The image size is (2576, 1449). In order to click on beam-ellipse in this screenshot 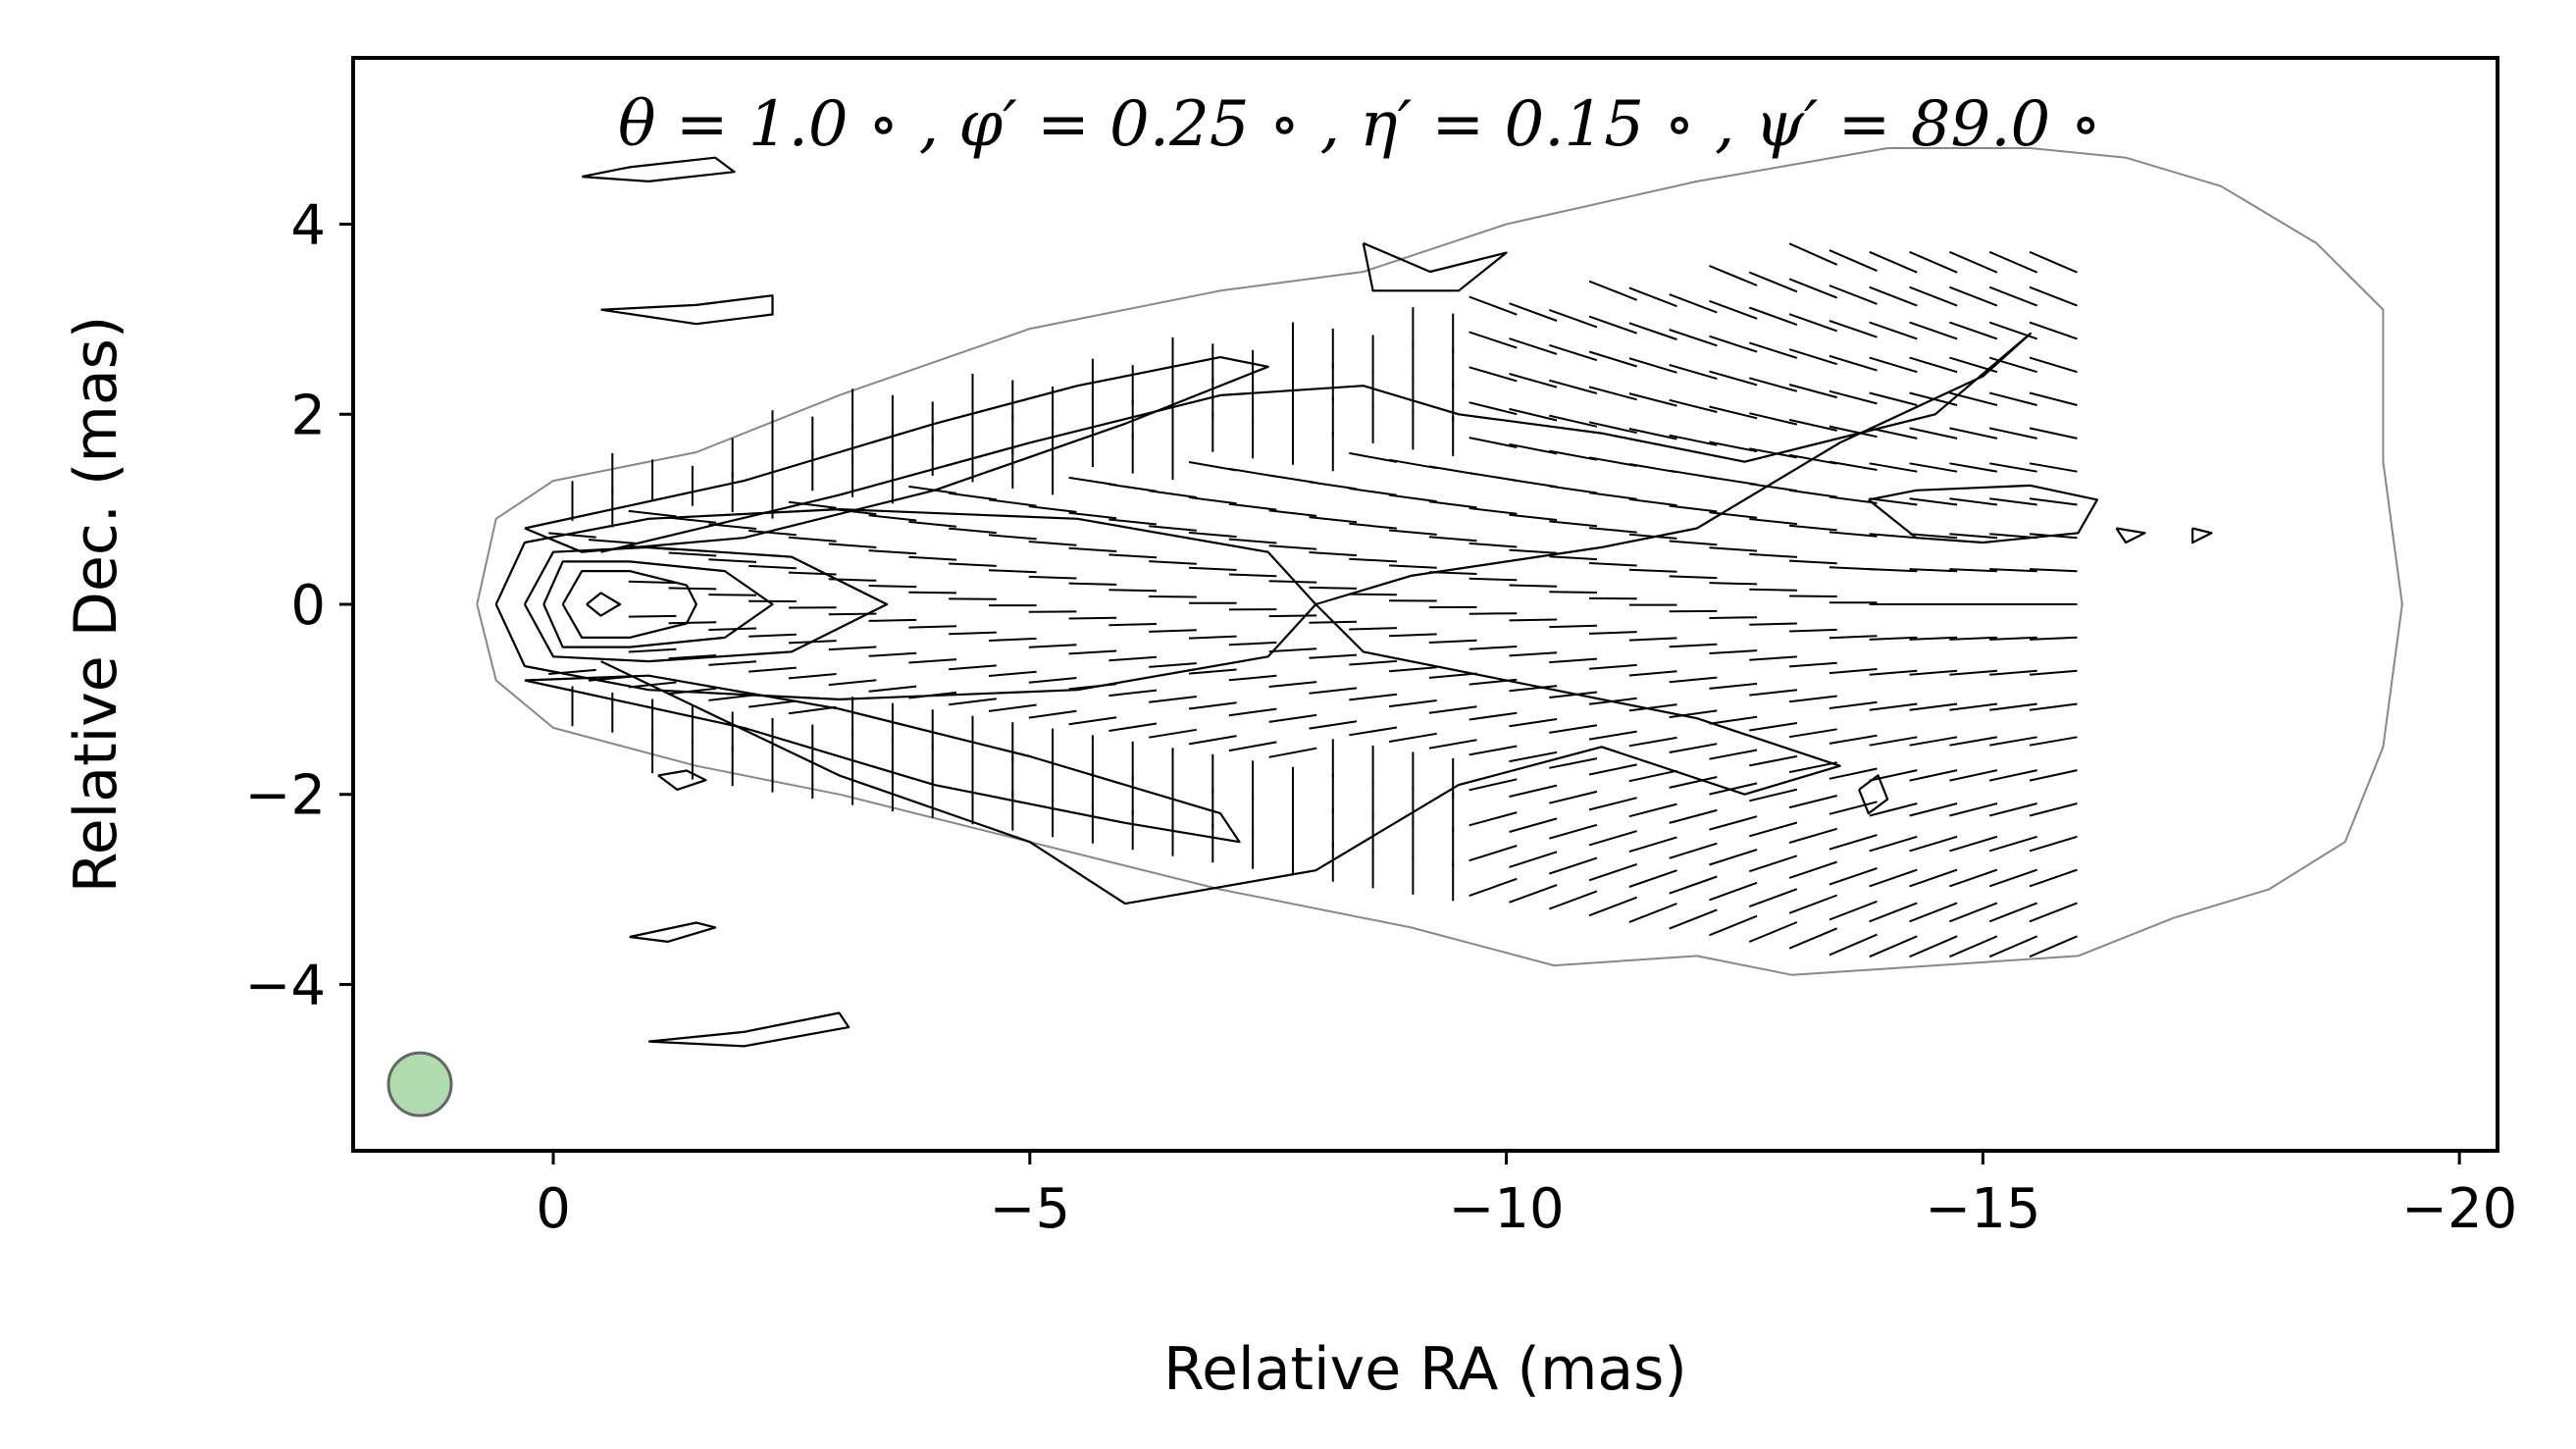, I will do `click(419, 1084)`.